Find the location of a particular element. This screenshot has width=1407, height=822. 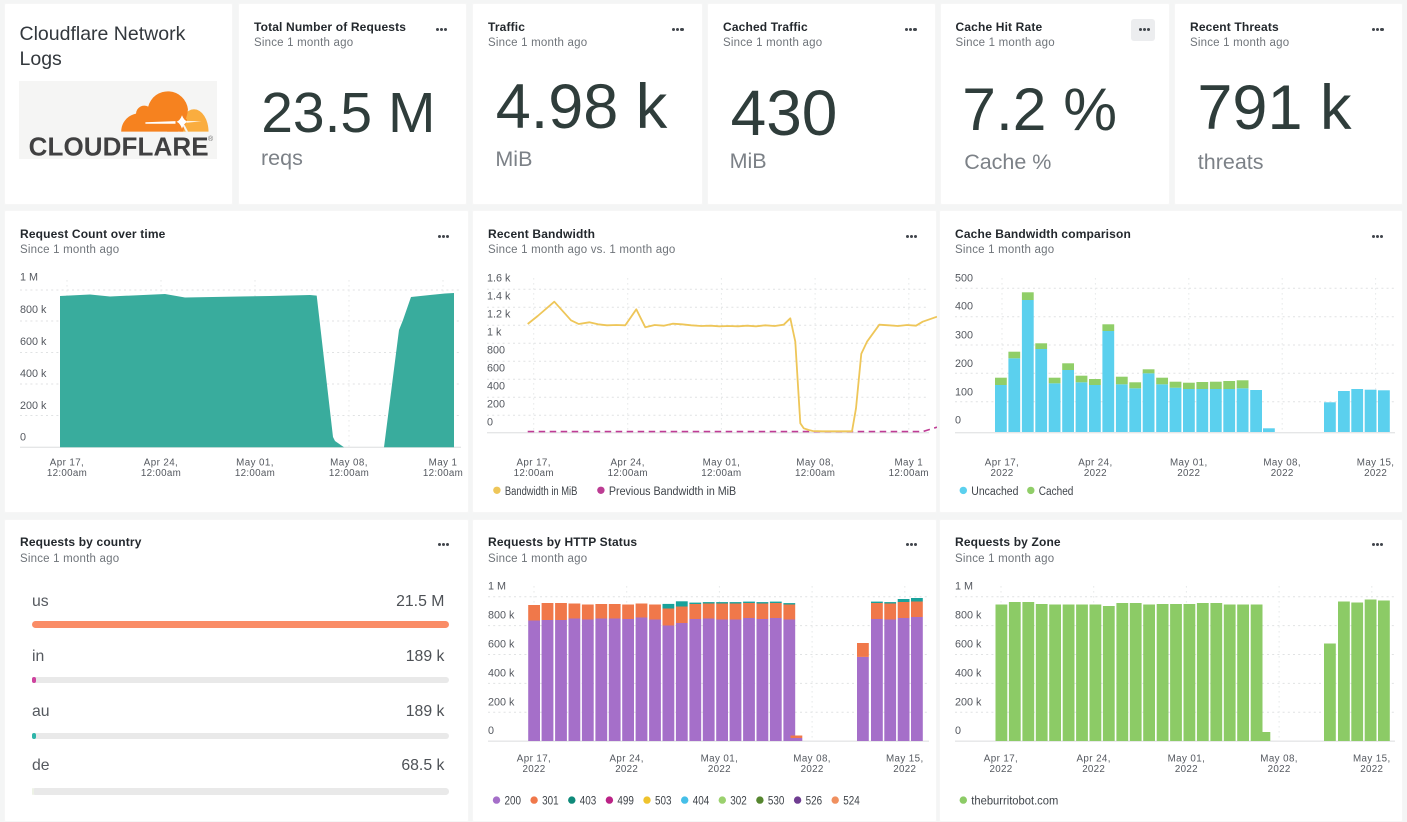

svg-text: 404 is located at coordinates (701, 801).